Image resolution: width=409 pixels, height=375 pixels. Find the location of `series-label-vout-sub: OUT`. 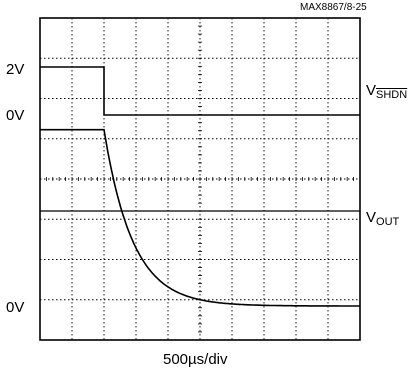

series-label-vout-sub: OUT is located at coordinates (388, 222).